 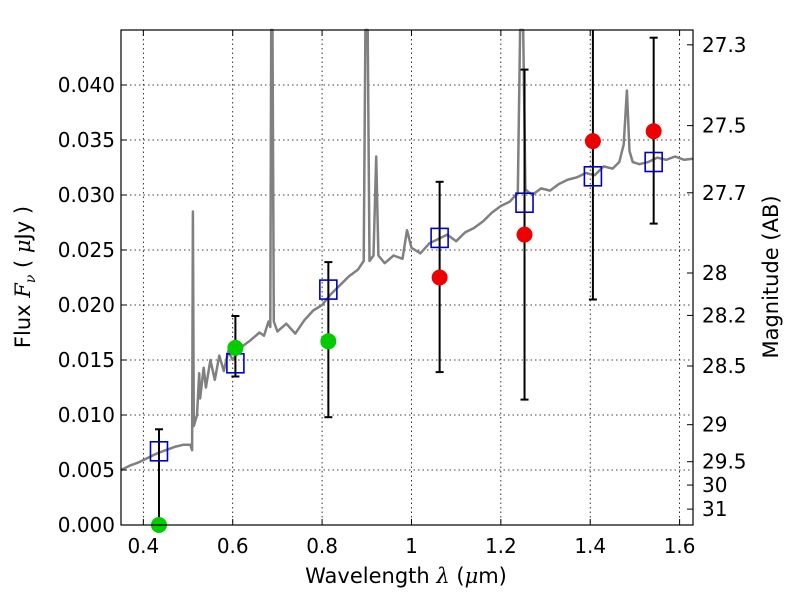 What do you see at coordinates (724, 366) in the screenshot?
I see `magnitude-tick-label: 28.5` at bounding box center [724, 366].